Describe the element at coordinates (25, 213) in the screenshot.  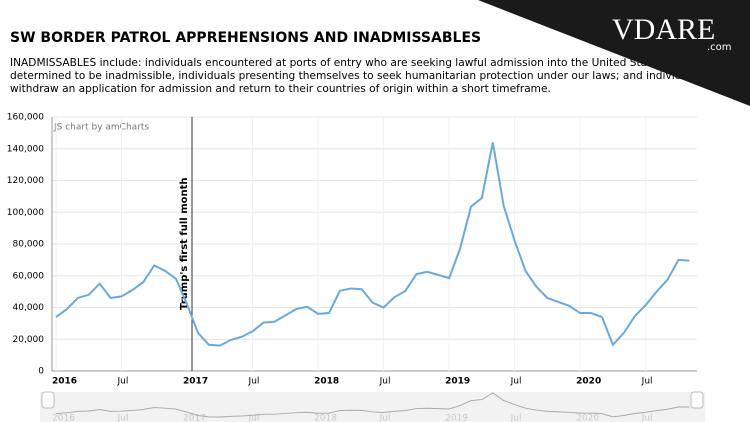
I see `y-tick-label: 100,000` at that location.